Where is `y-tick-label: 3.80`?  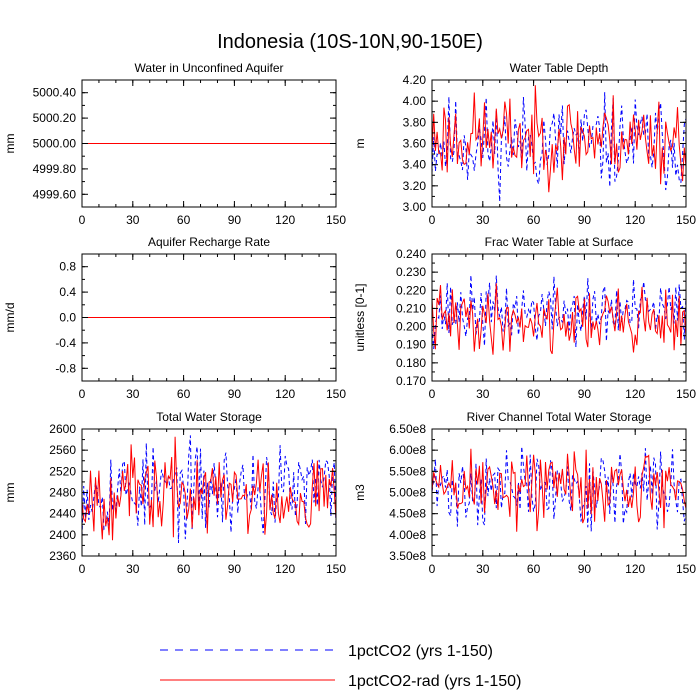 y-tick-label: 3.80 is located at coordinates (415, 122).